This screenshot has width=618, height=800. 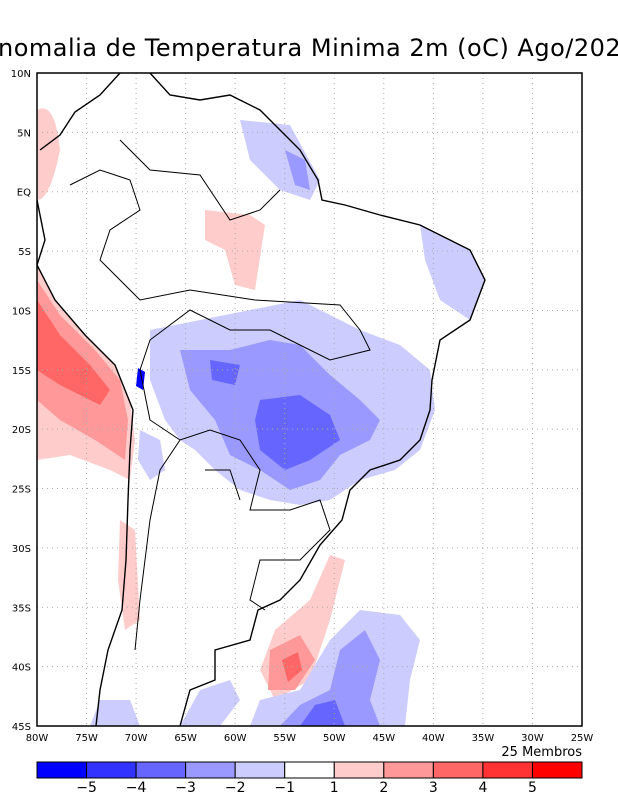 What do you see at coordinates (433, 738) in the screenshot?
I see `lon-label: 40W` at bounding box center [433, 738].